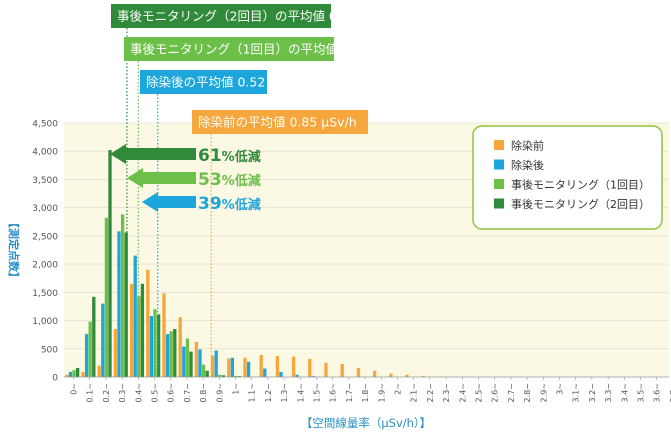 The image size is (671, 432). Describe the element at coordinates (527, 165) in the screenshot. I see `legend-label: 除染後` at that location.